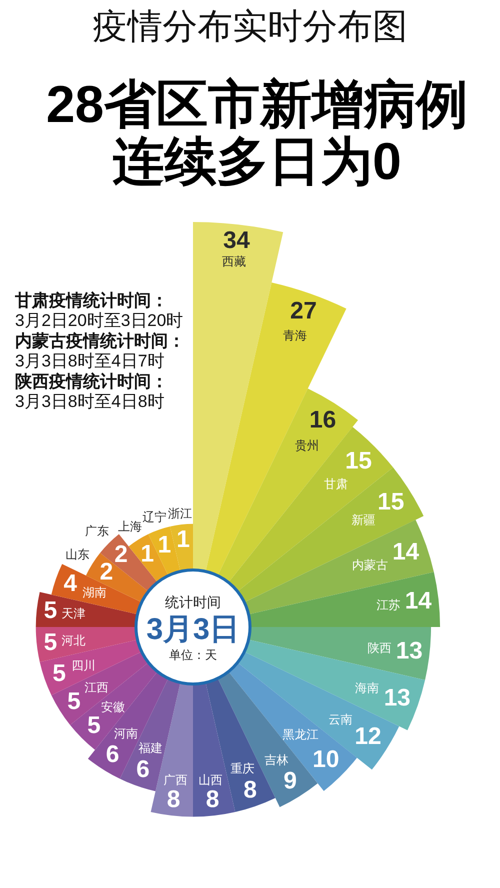 This screenshot has height=888, width=500. I want to click on category-label: 广西, so click(176, 780).